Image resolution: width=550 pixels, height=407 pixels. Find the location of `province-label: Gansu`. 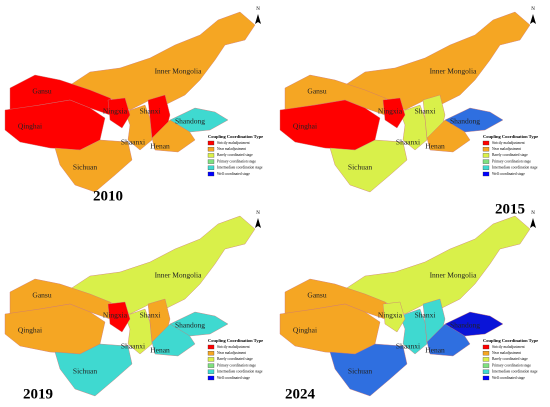

province-label: Gansu is located at coordinates (316, 91).